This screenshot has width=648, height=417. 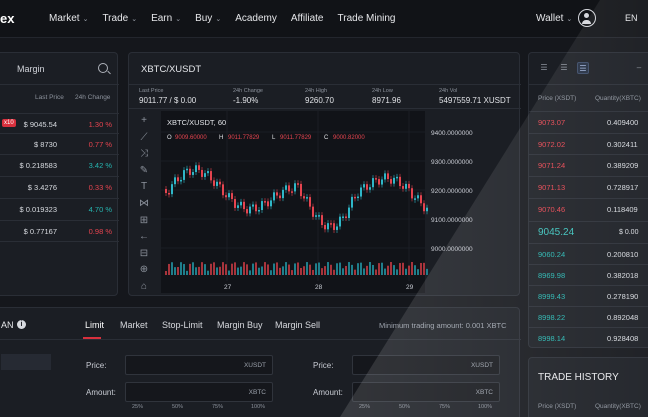 What do you see at coordinates (119, 18) in the screenshot?
I see `nav-trade: Trade ⌄` at bounding box center [119, 18].